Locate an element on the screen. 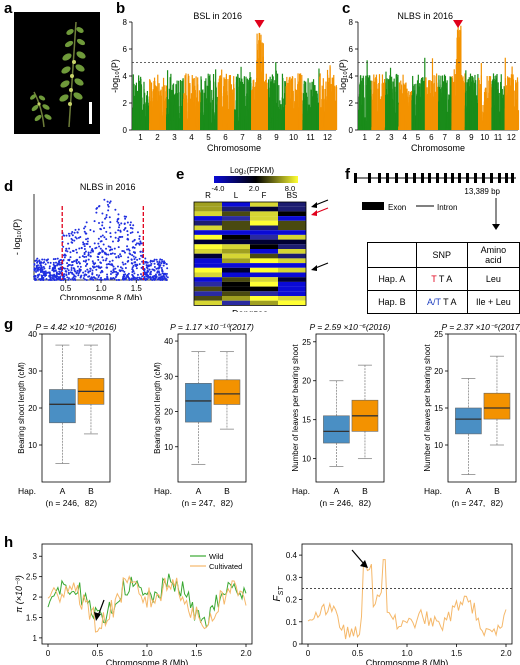  x-tick-label: 0 is located at coordinates (48, 653).